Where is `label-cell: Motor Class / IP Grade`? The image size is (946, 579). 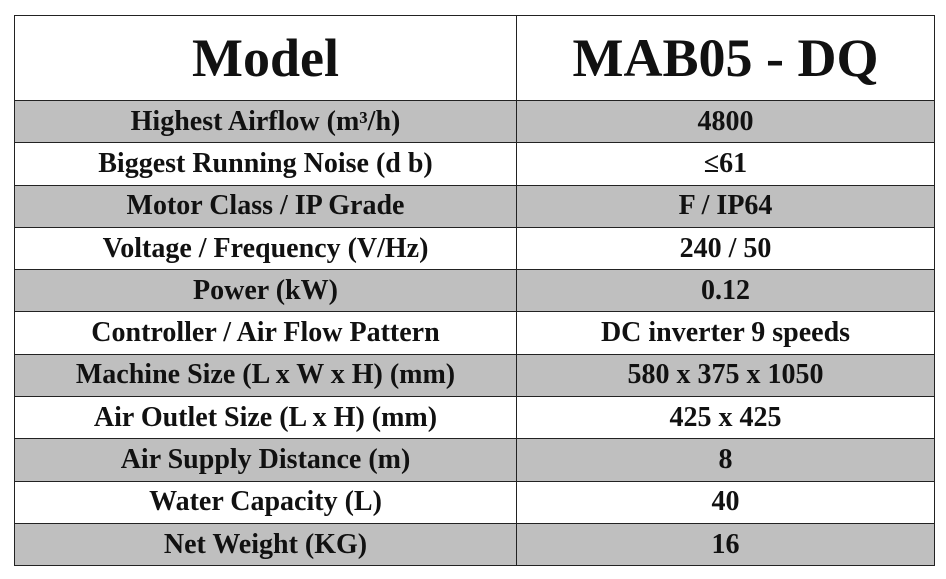
label-cell: Motor Class / IP Grade is located at coordinates (265, 206).